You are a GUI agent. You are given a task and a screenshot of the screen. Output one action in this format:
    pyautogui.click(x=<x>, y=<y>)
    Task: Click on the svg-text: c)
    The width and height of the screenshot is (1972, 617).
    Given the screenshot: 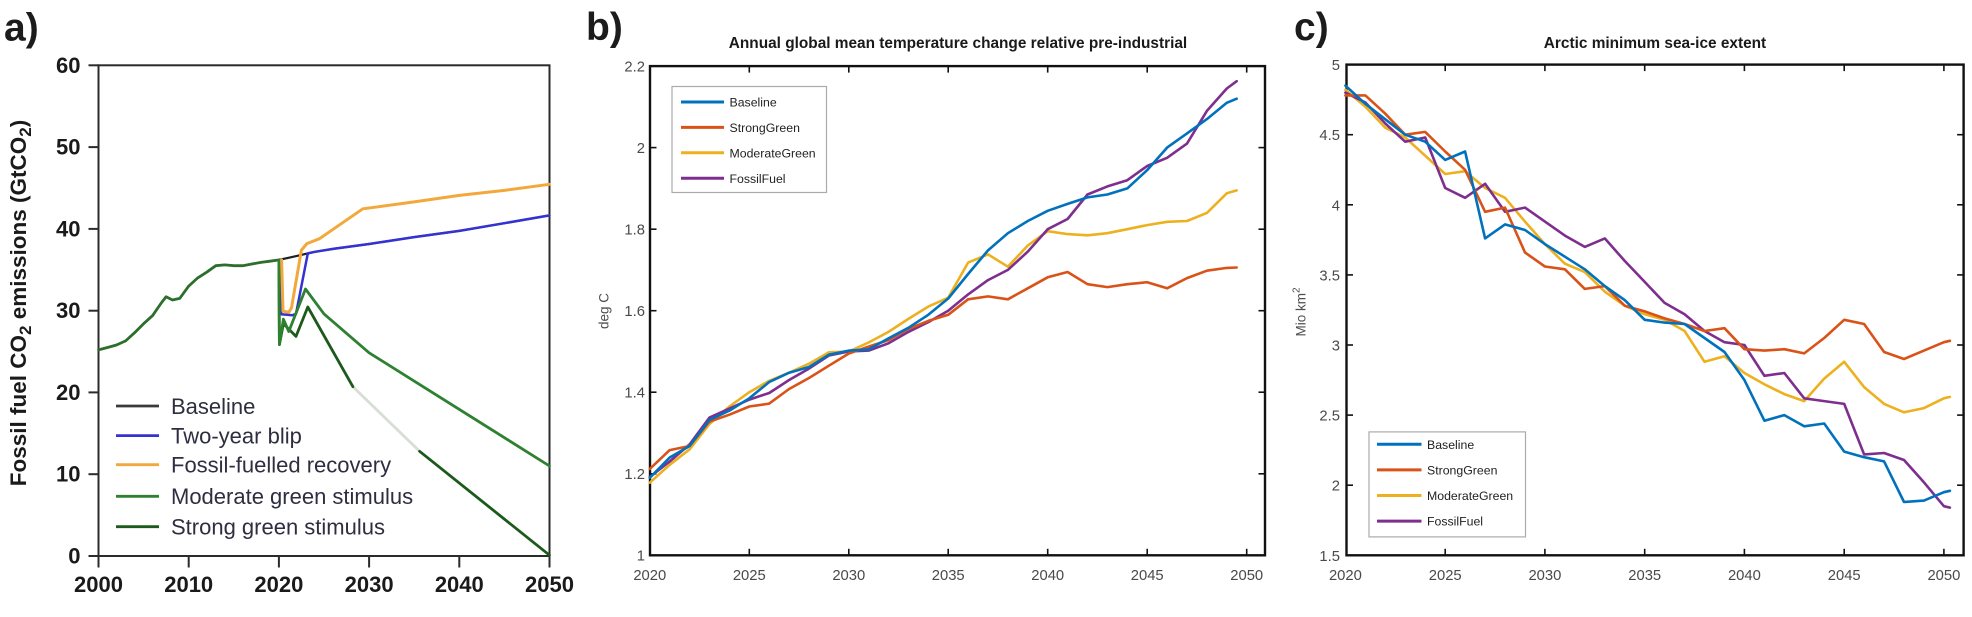 What is the action you would take?
    pyautogui.click(x=1311, y=27)
    